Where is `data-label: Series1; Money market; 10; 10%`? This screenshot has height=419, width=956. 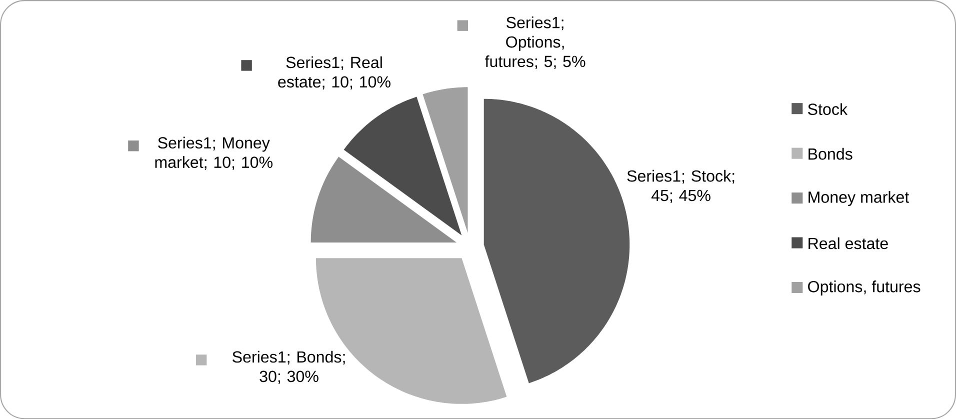
data-label: Series1; Money market; 10; 10% is located at coordinates (213, 153).